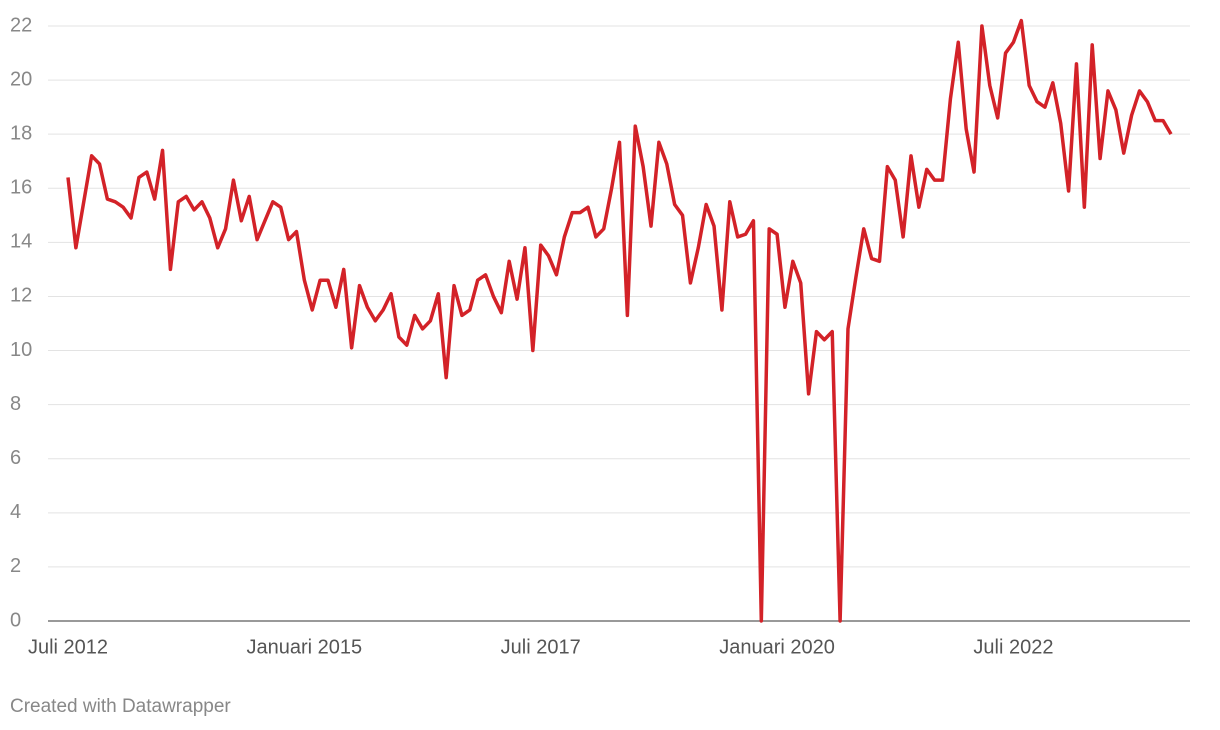  What do you see at coordinates (21, 296) in the screenshot?
I see `y-tick-label: 12` at bounding box center [21, 296].